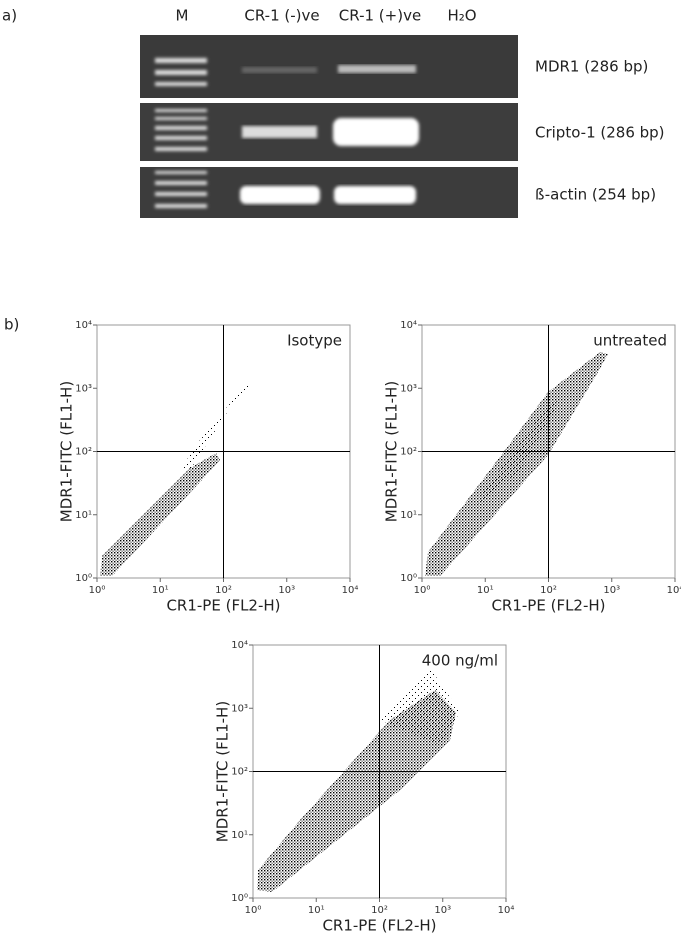 Image resolution: width=681 pixels, height=936 pixels. Describe the element at coordinates (314, 341) in the screenshot. I see `annotation: Isotype` at that location.